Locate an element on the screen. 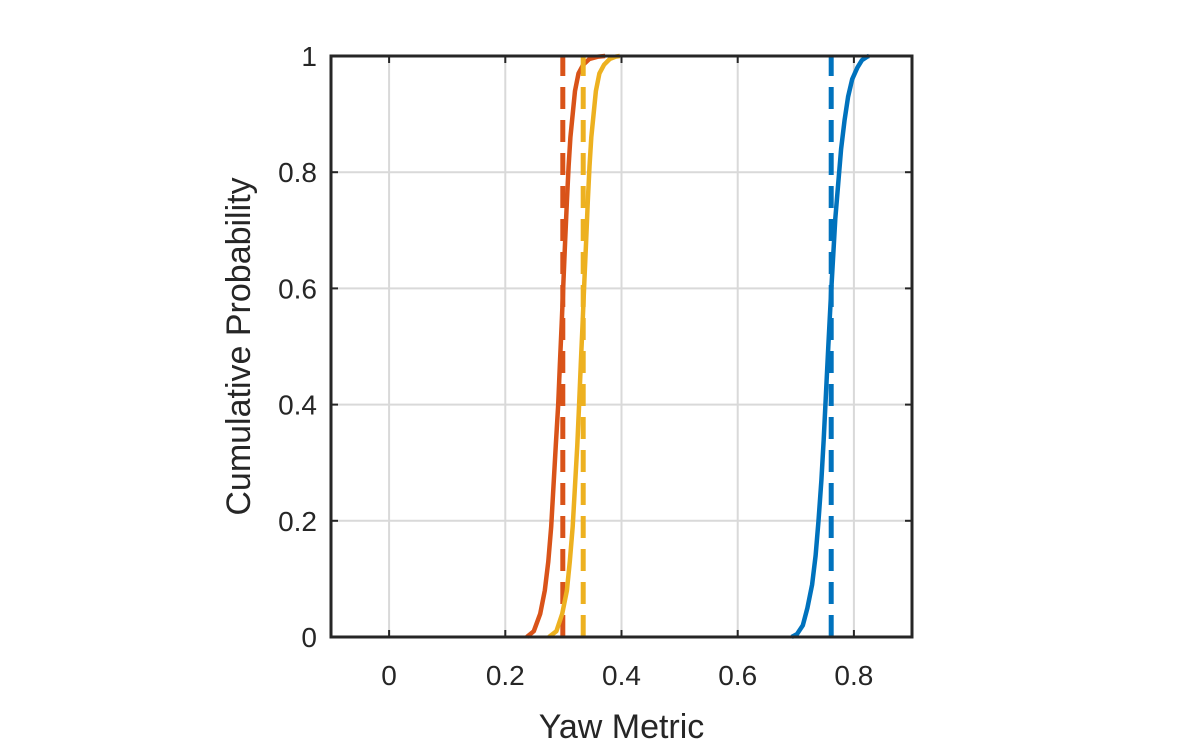  x-tick-label: 0.8 is located at coordinates (853, 675).